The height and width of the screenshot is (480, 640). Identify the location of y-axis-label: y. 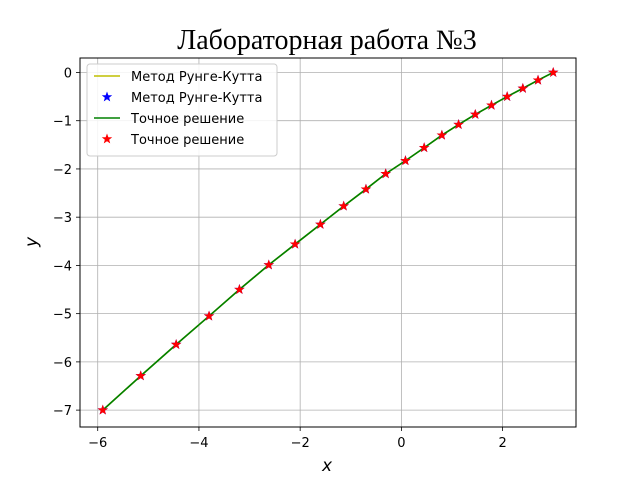
(32, 242).